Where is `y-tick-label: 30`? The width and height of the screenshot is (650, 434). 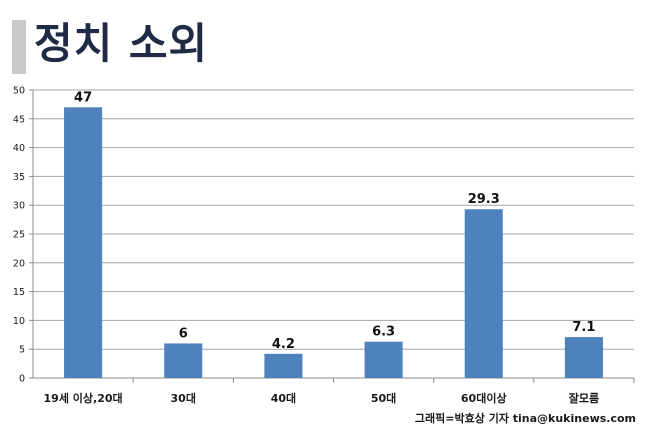
y-tick-label: 30 is located at coordinates (19, 206).